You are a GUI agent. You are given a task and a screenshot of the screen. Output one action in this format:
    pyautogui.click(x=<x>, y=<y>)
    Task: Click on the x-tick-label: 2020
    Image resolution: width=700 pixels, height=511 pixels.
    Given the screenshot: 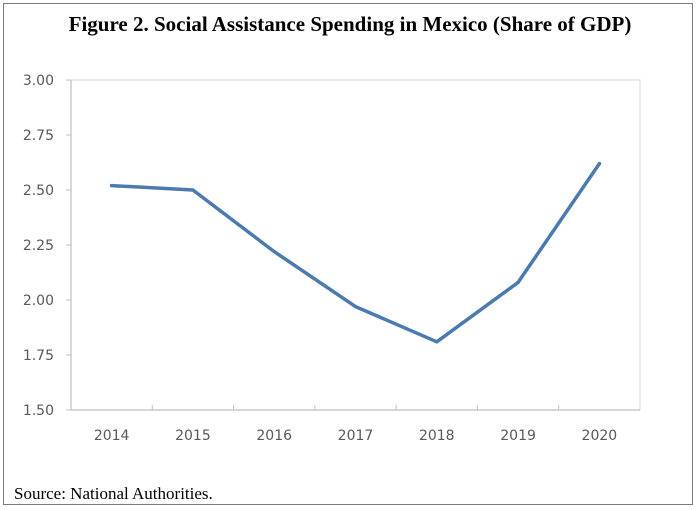 What is the action you would take?
    pyautogui.click(x=600, y=436)
    